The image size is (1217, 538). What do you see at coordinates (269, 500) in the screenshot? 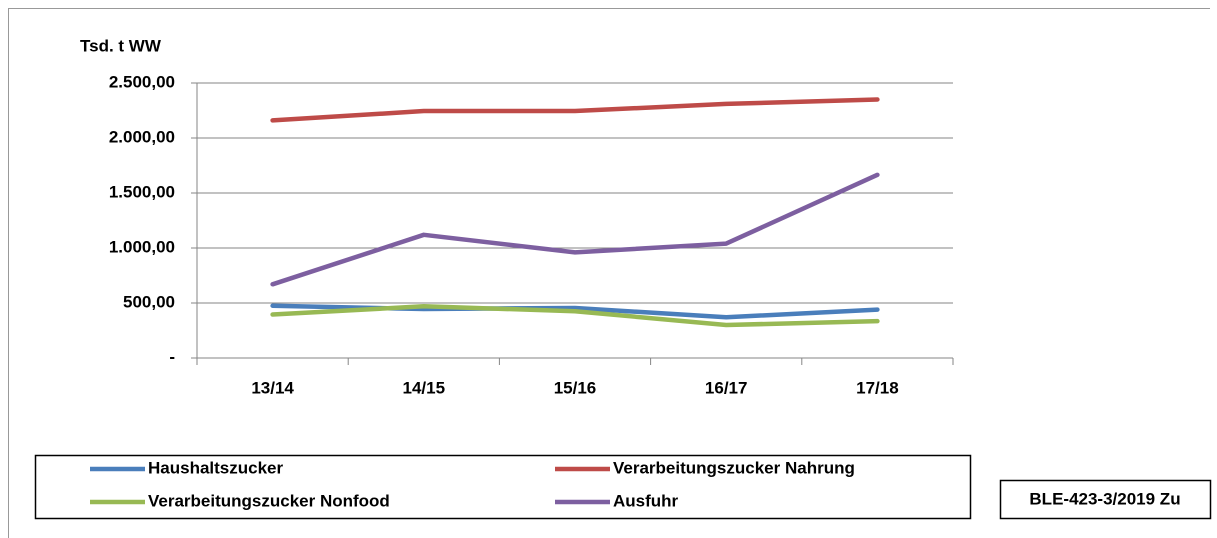
I see `legend-label: Verarbeitungszucker Nonfood` at bounding box center [269, 500].